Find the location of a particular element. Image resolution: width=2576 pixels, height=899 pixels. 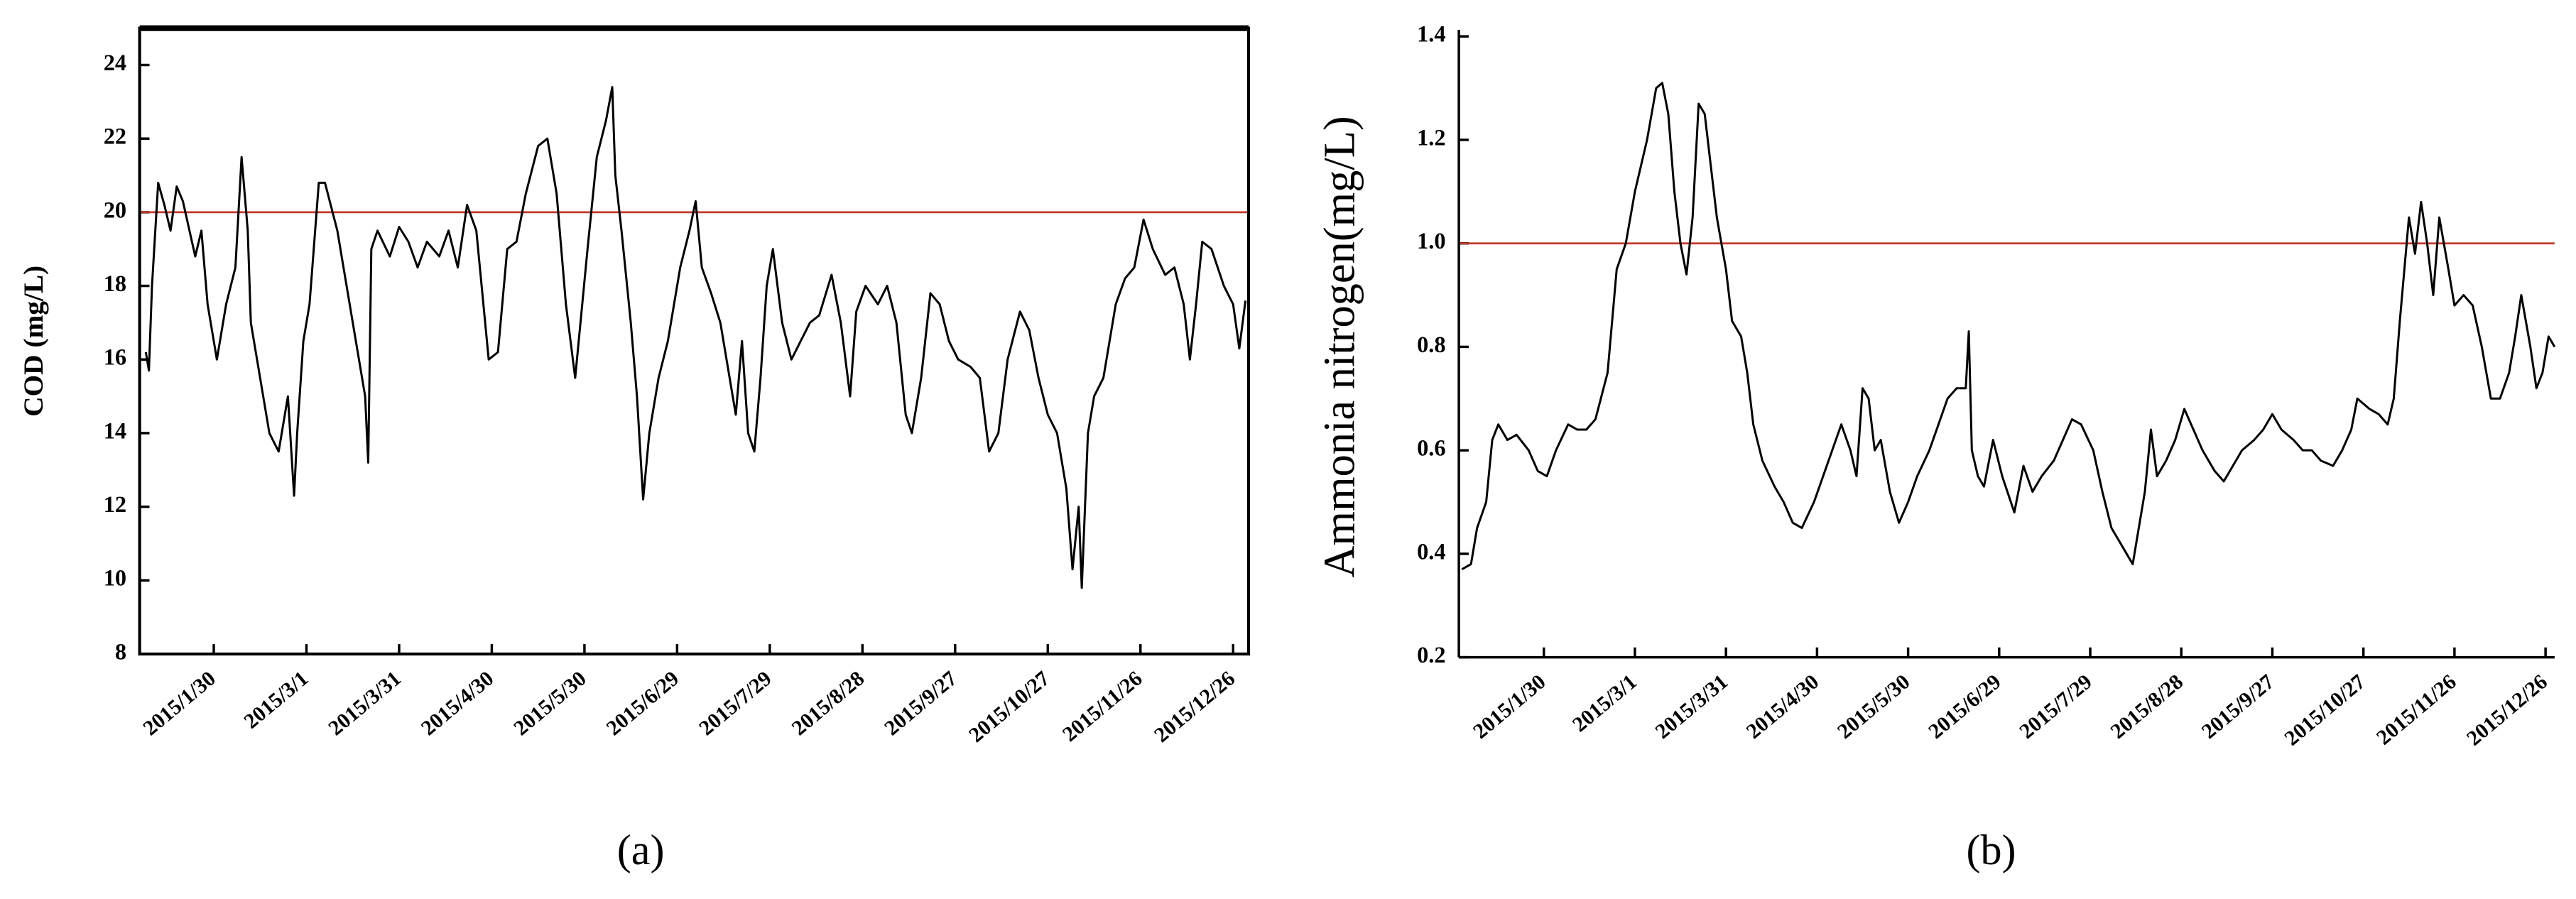

y-tick-label: 16 is located at coordinates (115, 358).